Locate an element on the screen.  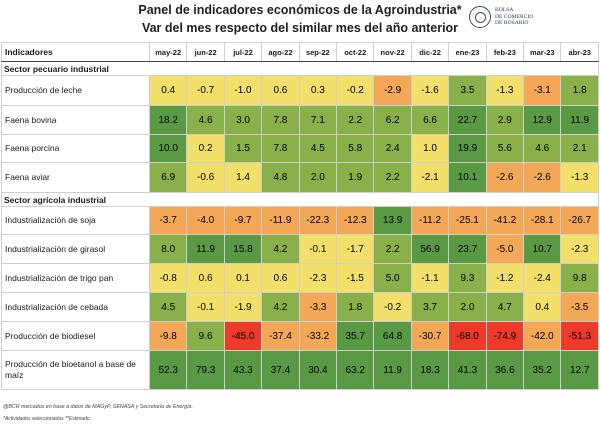
value-cell: -45.0 is located at coordinates (243, 336).